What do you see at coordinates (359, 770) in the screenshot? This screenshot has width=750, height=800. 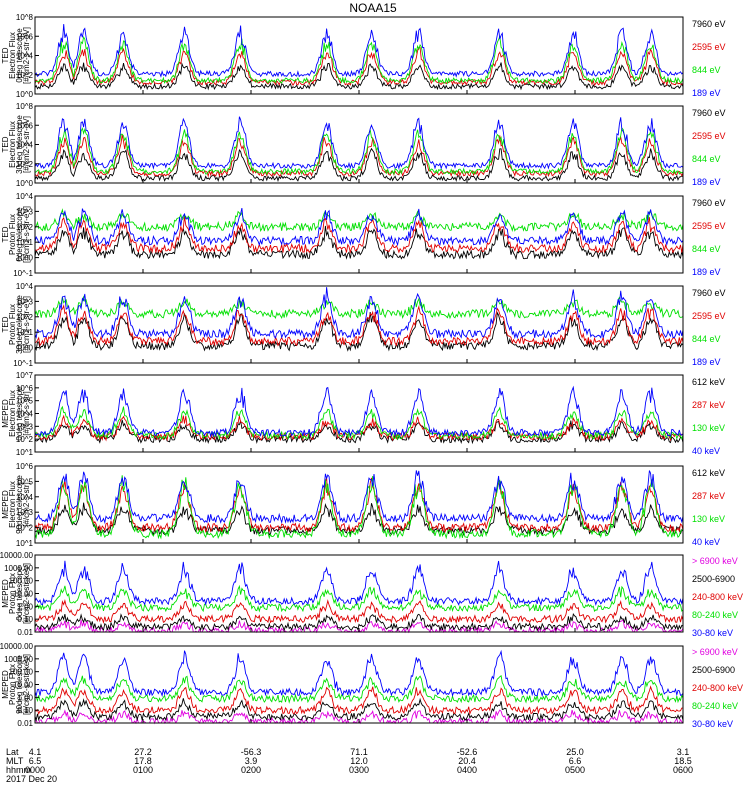 I see `x-tick-label-hhmm: 0300` at bounding box center [359, 770].